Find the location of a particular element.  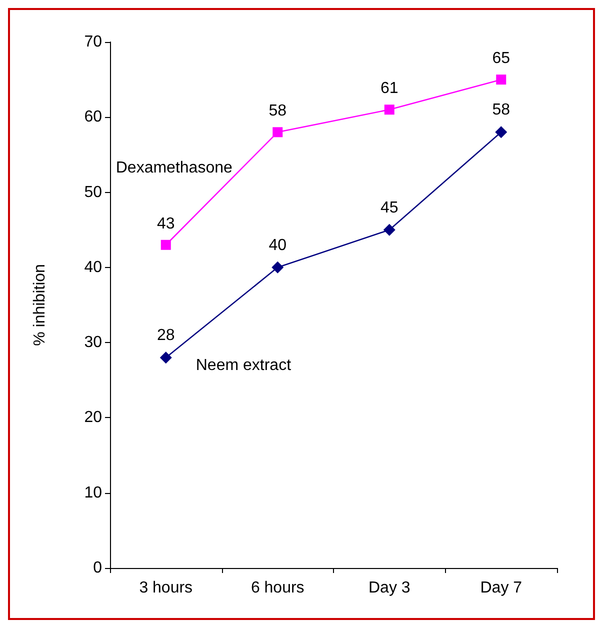

data-label: 65 is located at coordinates (501, 59).